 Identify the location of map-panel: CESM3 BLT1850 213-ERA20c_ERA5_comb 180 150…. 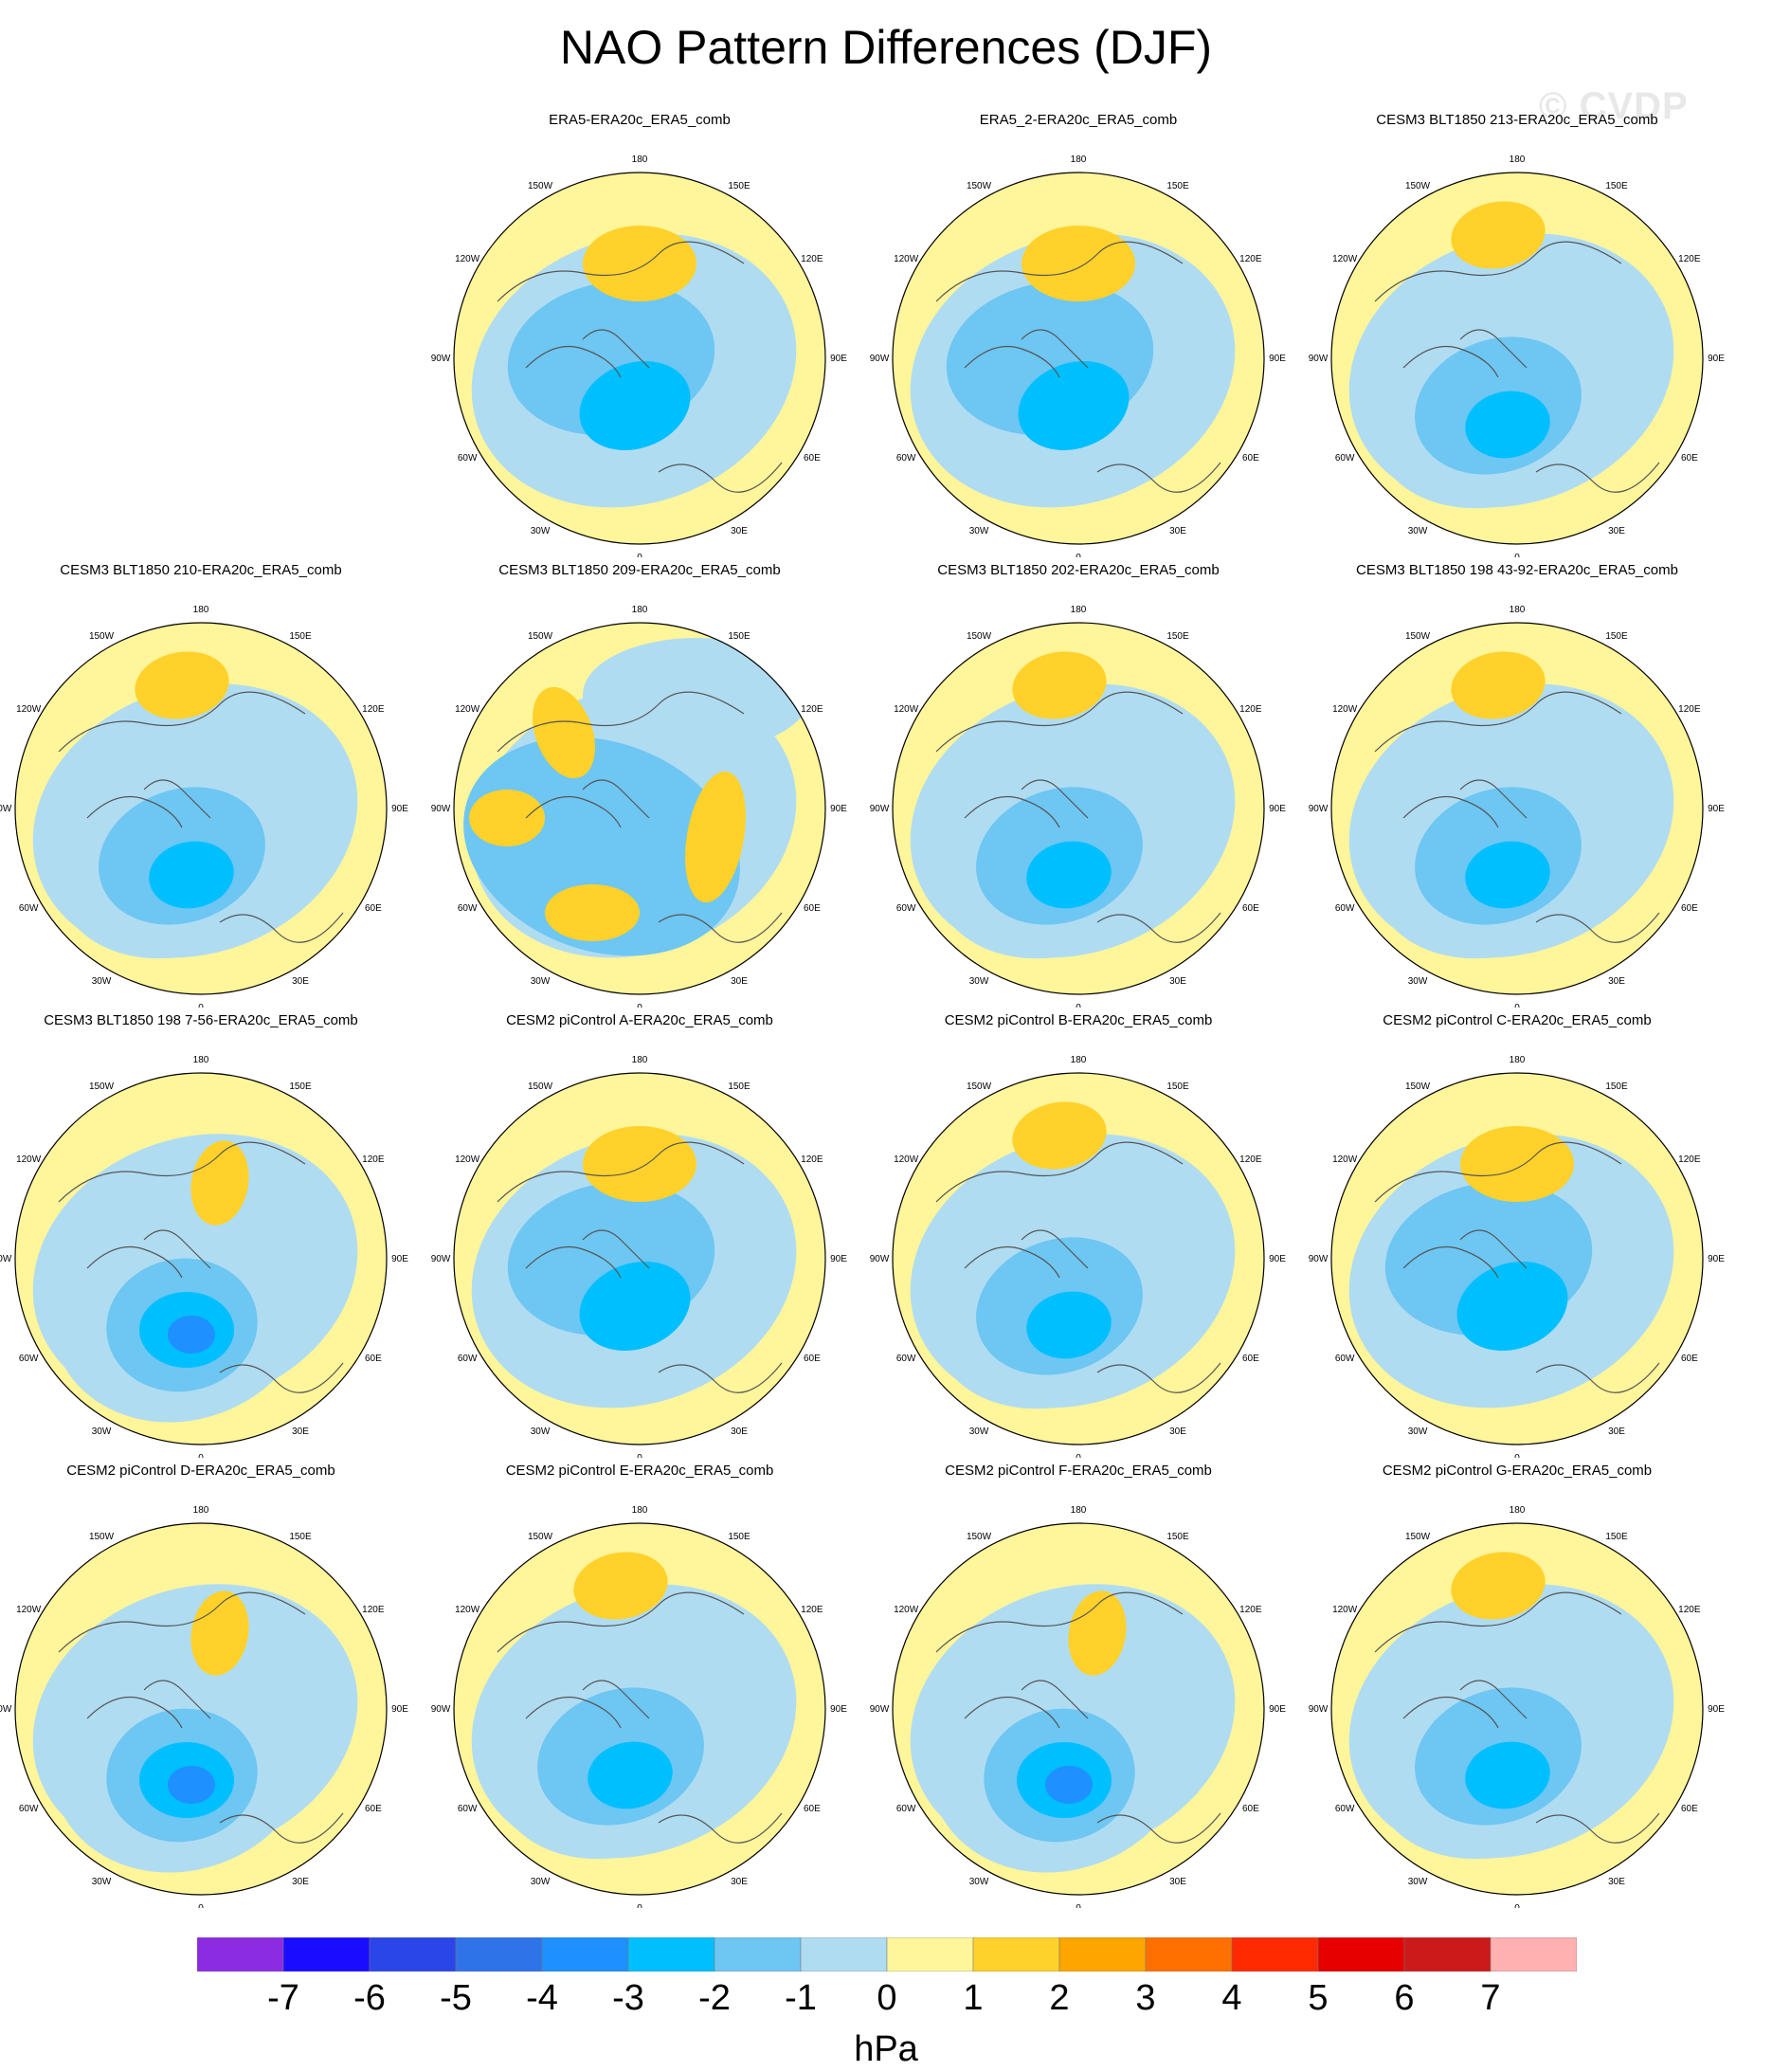
(1517, 334).